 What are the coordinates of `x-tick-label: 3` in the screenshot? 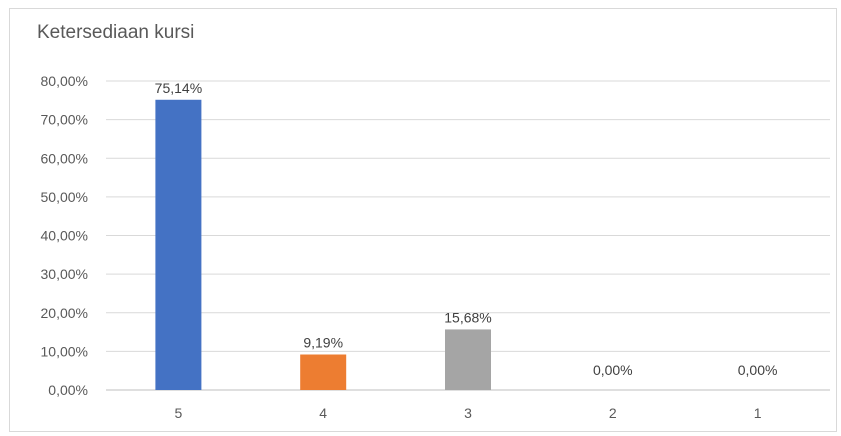 It's located at (468, 413).